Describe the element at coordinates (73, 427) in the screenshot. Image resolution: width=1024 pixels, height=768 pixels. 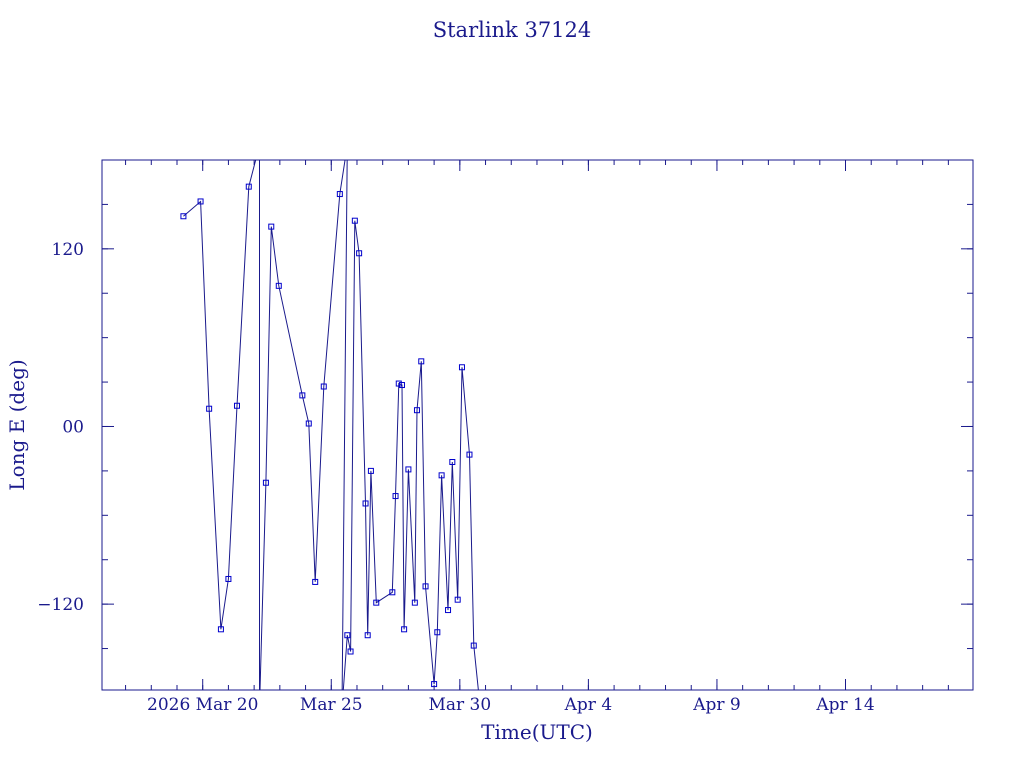
I see `y-tick-label: 00` at that location.